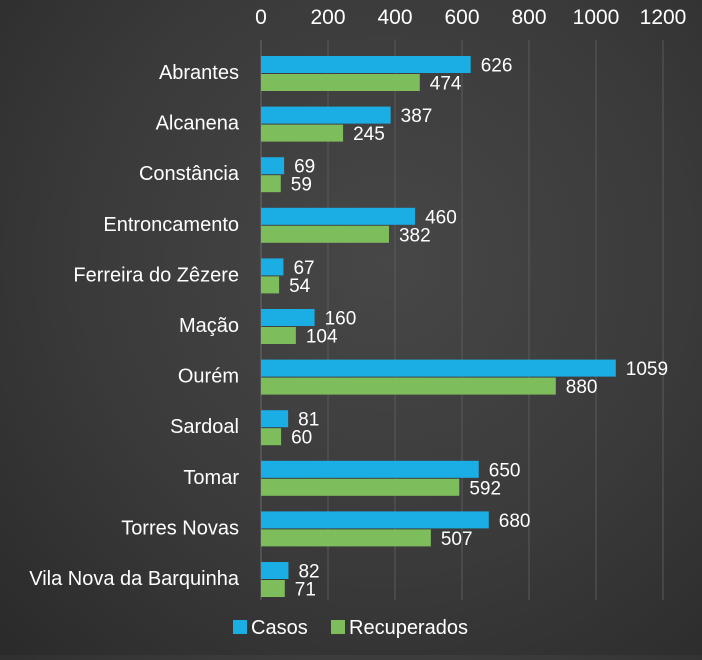 This screenshot has height=660, width=702. I want to click on data-label: 592, so click(485, 488).